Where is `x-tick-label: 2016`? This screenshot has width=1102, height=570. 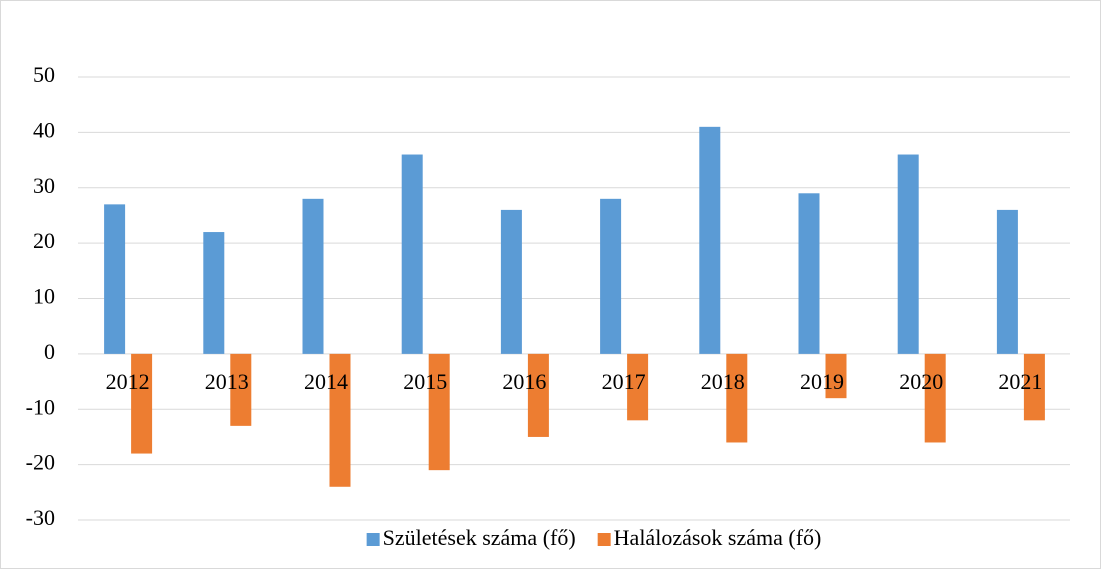 x-tick-label: 2016 is located at coordinates (524, 381).